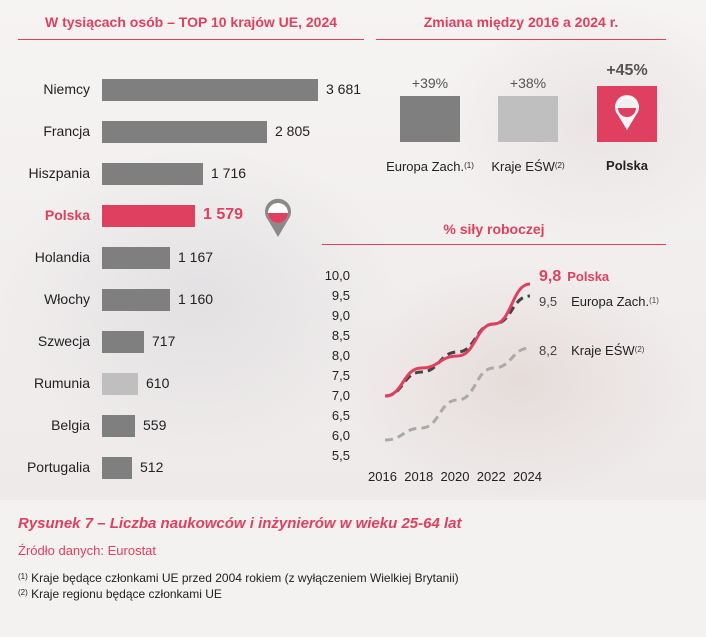 The height and width of the screenshot is (637, 706). I want to click on change-box-west, so click(430, 119).